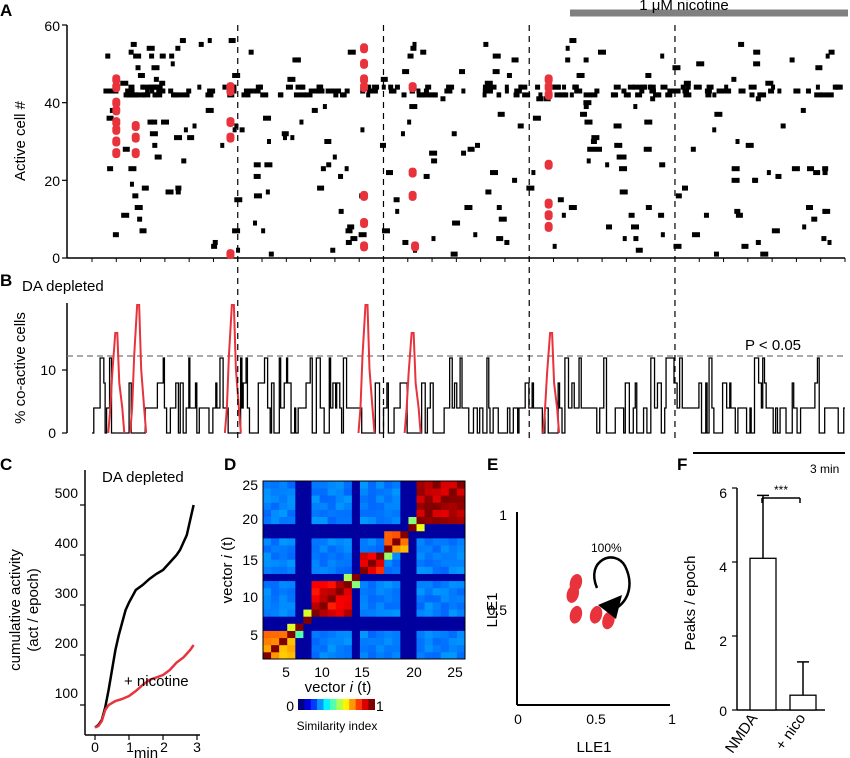  Describe the element at coordinates (56, 258) in the screenshot. I see `a-ytick-0: 0` at that location.